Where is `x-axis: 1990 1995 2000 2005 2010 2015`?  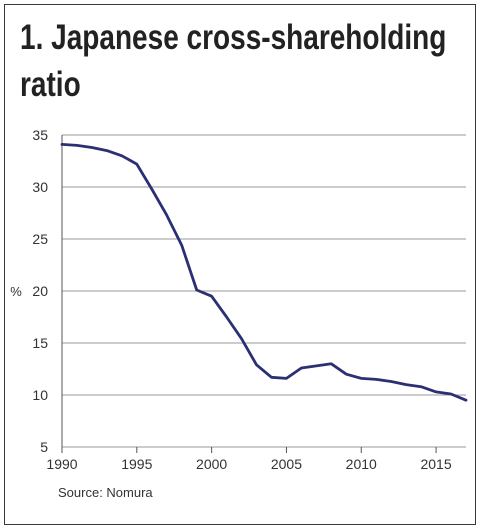 x-axis: 1990 1995 2000 2005 2010 2015 is located at coordinates (249, 459).